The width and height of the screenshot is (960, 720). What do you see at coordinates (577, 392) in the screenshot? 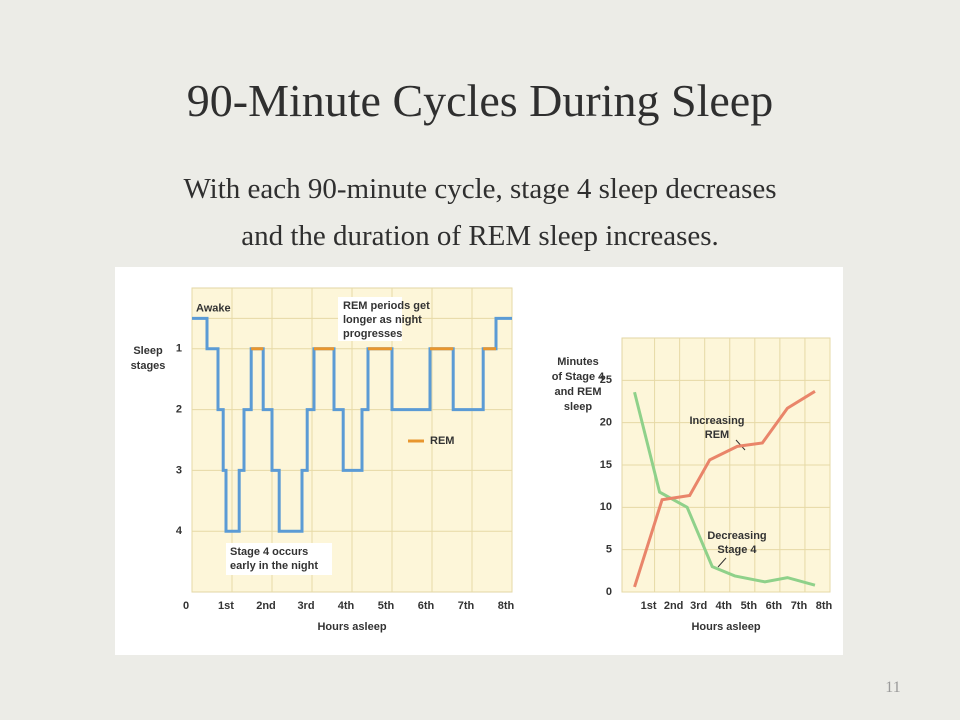
I see `y-axis-label: and REM` at bounding box center [577, 392].